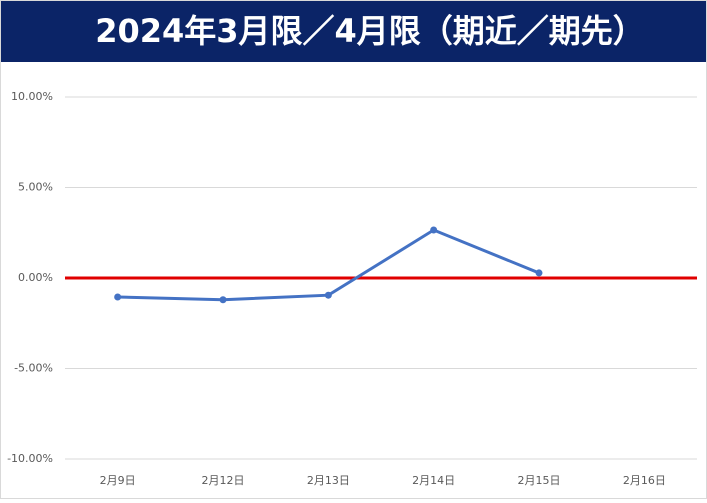 The width and height of the screenshot is (707, 503). What do you see at coordinates (223, 480) in the screenshot?
I see `x-tick-label: 2月12日` at bounding box center [223, 480].